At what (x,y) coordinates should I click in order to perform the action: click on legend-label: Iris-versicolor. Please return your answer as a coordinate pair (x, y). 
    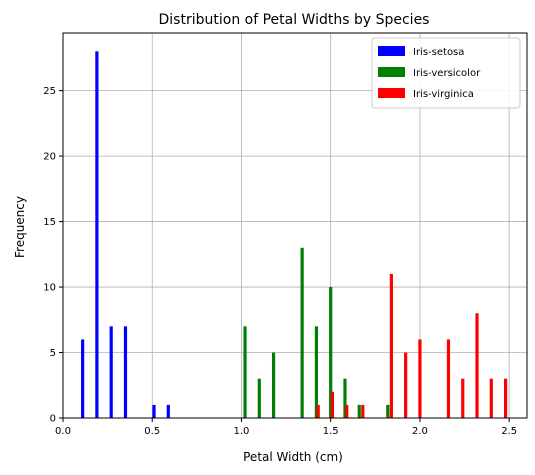
    Looking at the image, I should click on (447, 73).